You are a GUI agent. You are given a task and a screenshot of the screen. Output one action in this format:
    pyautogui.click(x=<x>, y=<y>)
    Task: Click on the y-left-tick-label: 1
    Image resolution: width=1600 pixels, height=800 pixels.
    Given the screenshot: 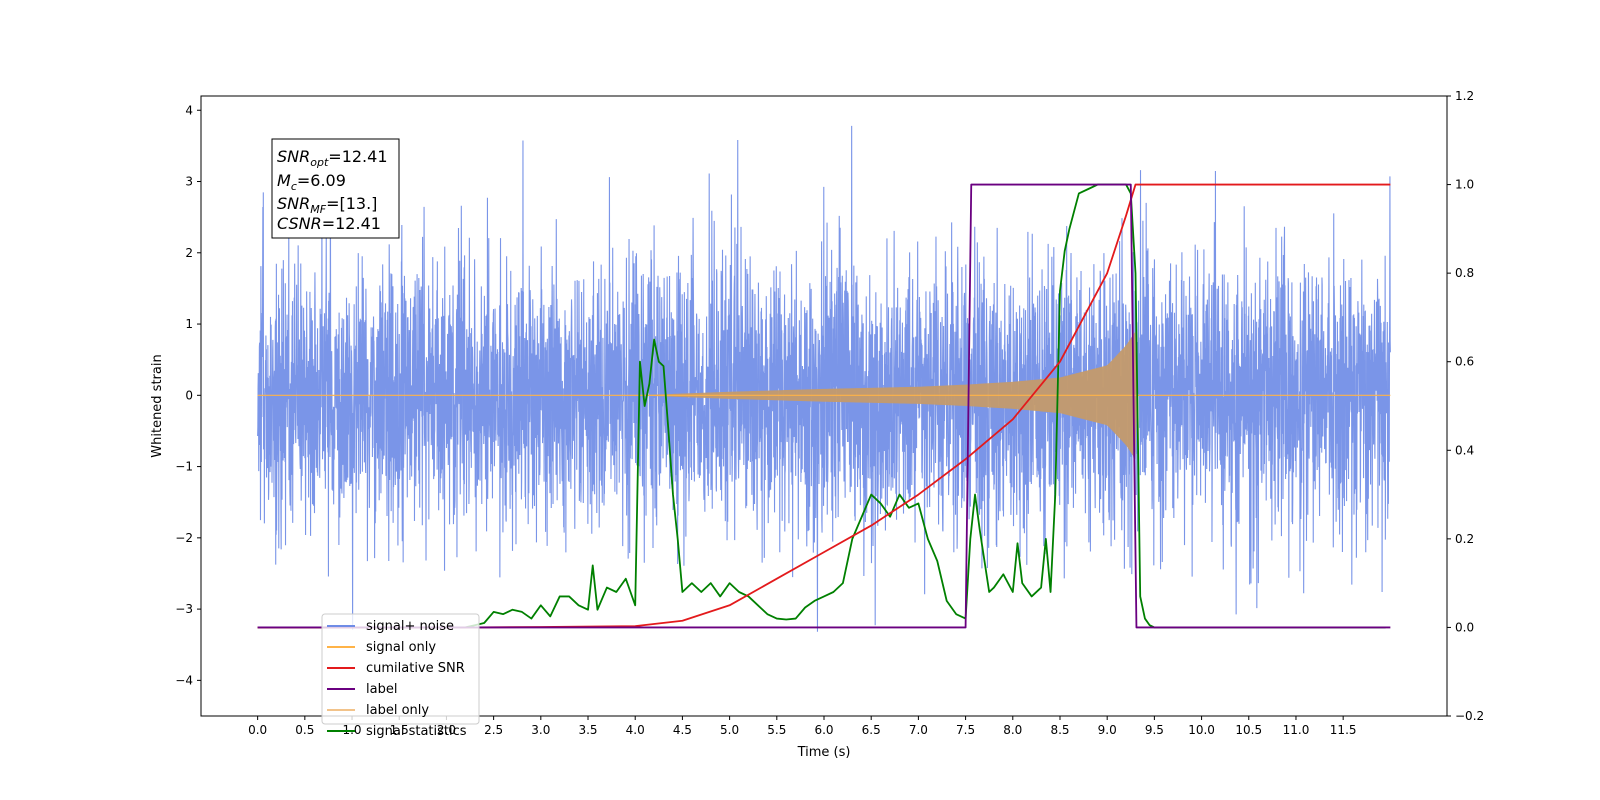 What is the action you would take?
    pyautogui.click(x=189, y=324)
    